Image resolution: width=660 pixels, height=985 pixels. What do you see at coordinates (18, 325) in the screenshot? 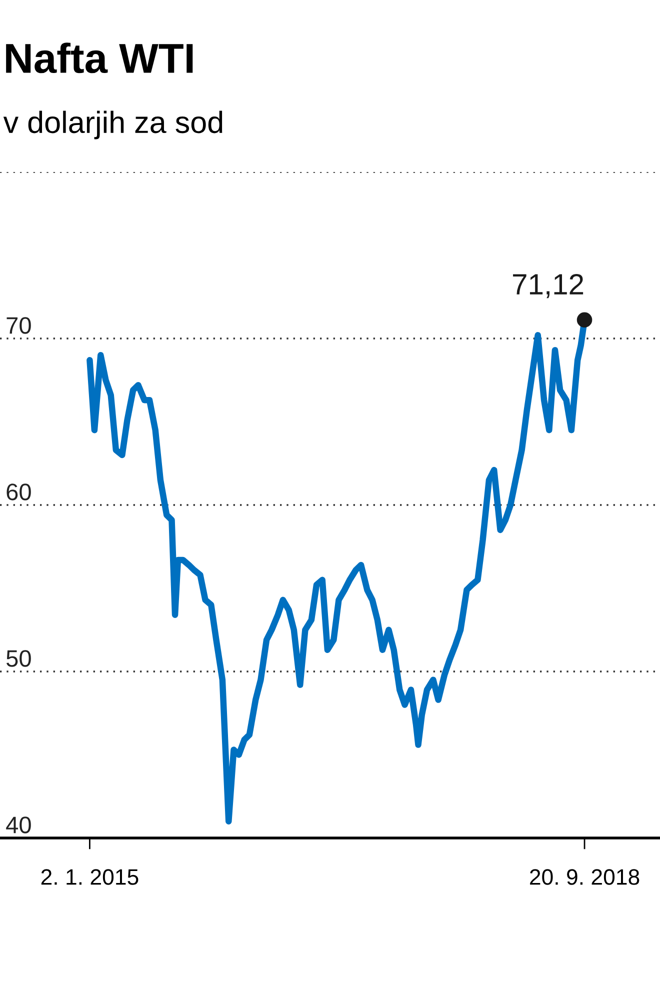
I see `y-tick-label: 70` at bounding box center [18, 325].